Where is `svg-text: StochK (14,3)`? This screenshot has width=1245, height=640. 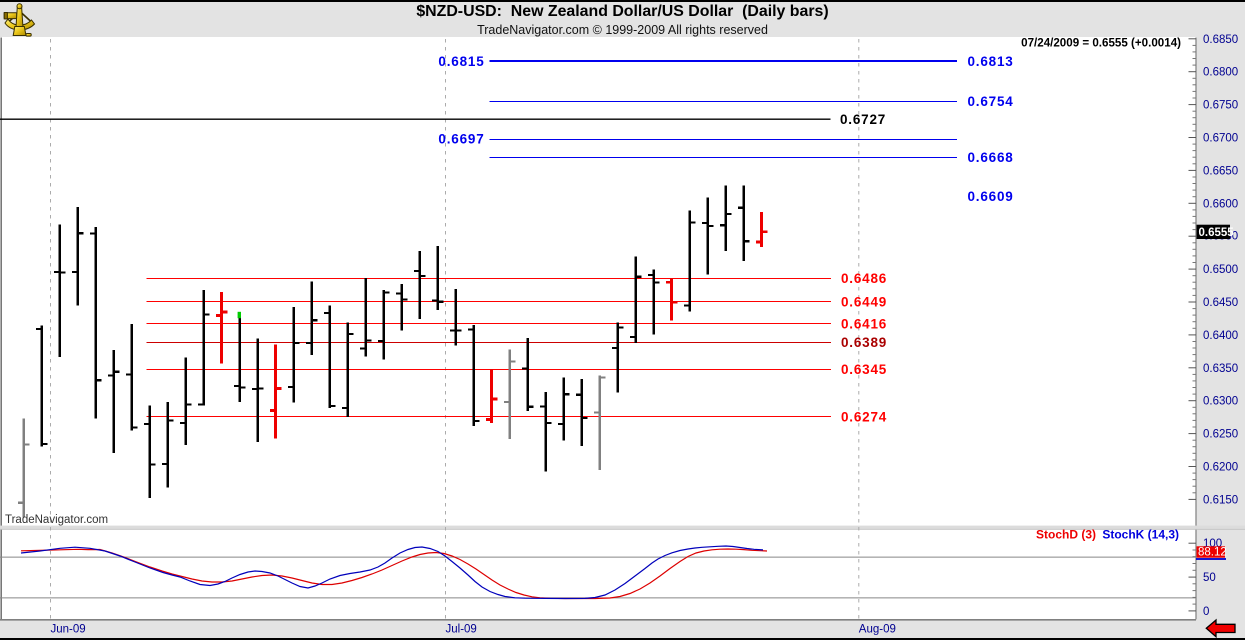 svg-text: StochK (14,3) is located at coordinates (1140, 534).